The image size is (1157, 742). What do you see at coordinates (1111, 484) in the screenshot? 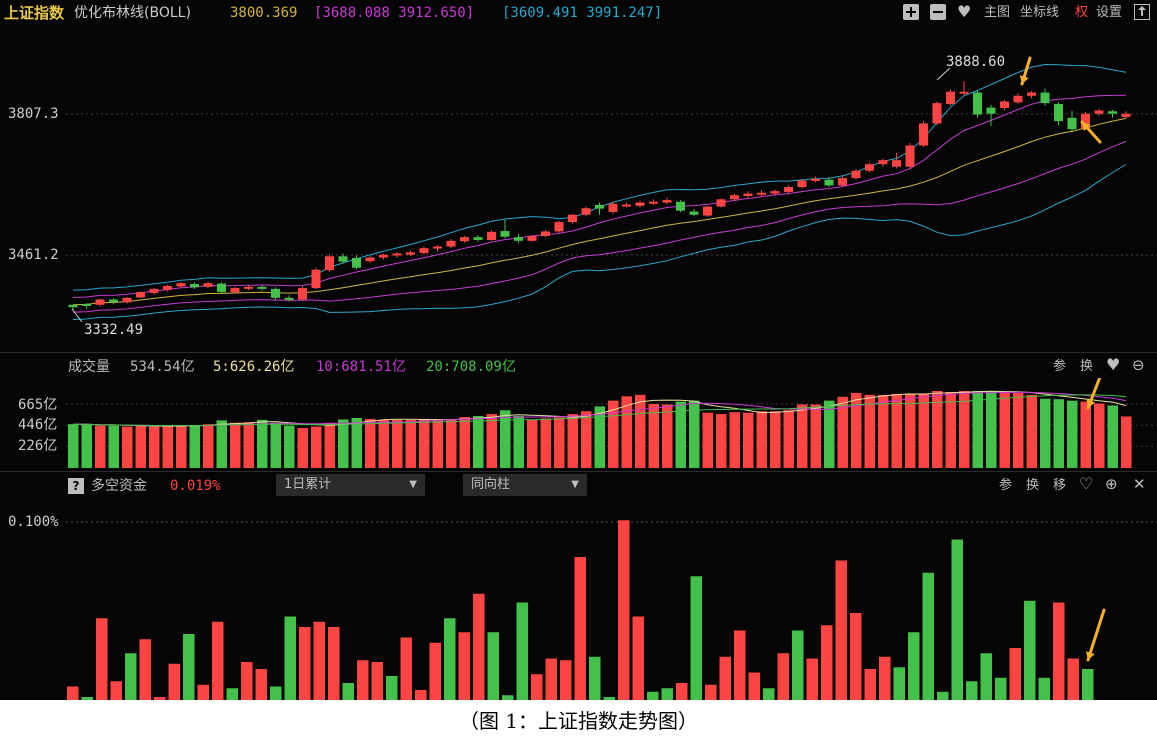
I see `capital-zoom-in-icon: ⊕` at bounding box center [1111, 484].